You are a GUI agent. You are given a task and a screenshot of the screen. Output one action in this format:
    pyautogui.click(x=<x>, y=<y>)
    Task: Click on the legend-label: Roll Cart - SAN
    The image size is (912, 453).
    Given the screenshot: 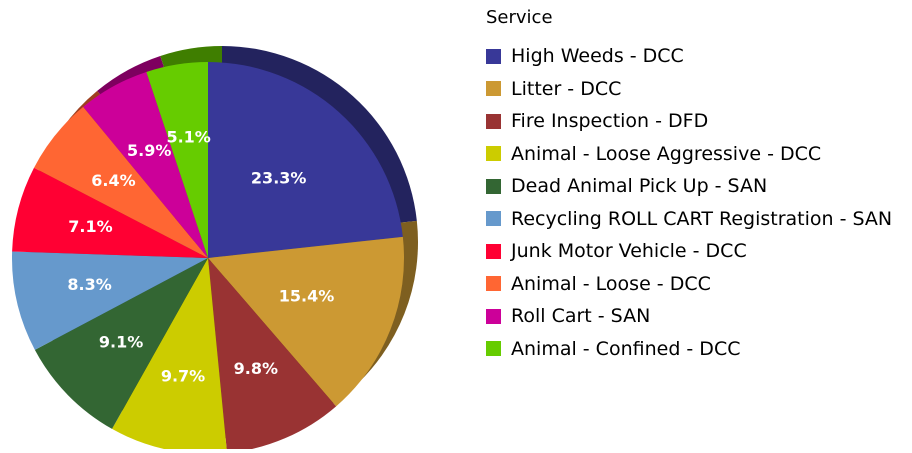 What is the action you would take?
    pyautogui.click(x=581, y=316)
    